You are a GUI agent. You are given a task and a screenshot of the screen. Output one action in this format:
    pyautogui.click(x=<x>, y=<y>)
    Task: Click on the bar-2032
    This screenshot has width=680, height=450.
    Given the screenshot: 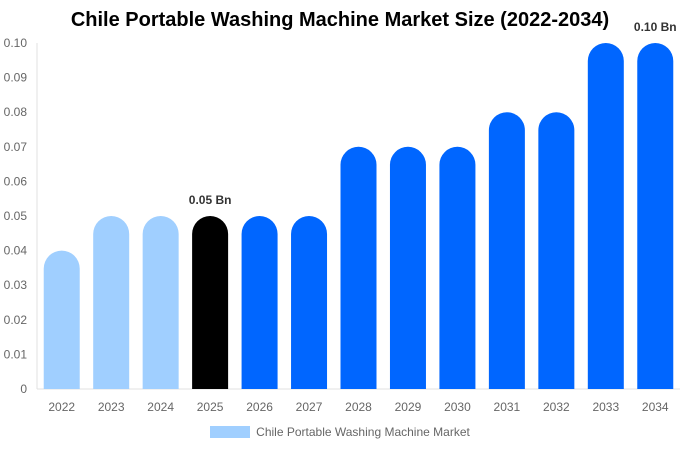 What is the action you would take?
    pyautogui.click(x=556, y=250)
    